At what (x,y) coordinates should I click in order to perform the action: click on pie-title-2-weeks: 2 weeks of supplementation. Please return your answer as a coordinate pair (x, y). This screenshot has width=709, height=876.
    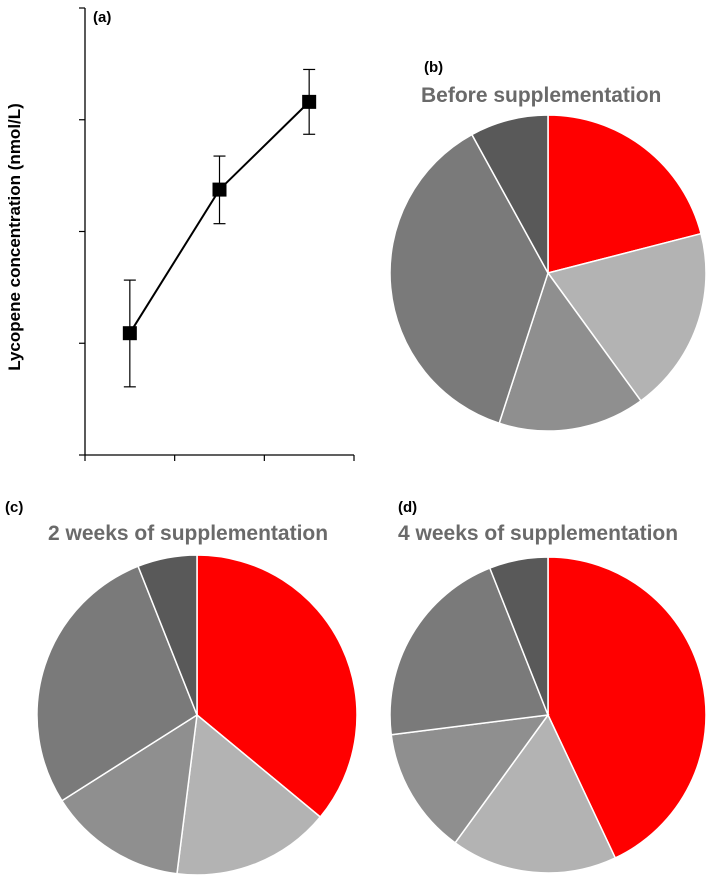
    Looking at the image, I should click on (188, 533).